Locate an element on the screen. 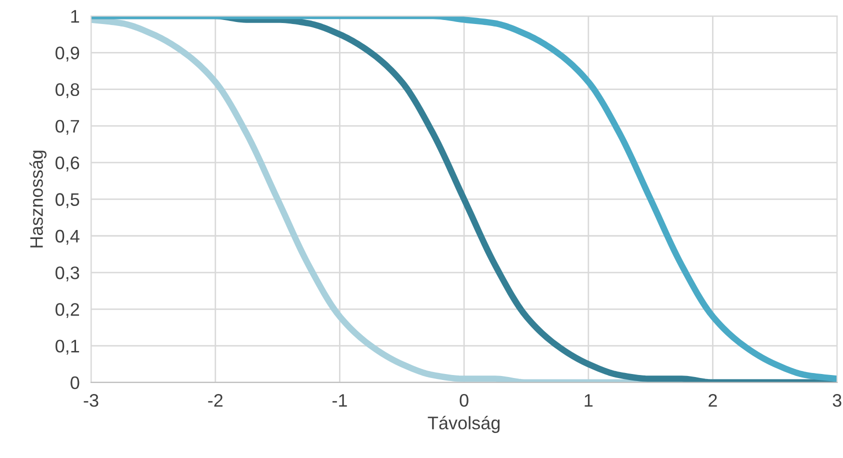 Image resolution: width=843 pixels, height=458 pixels. y-axis-title: Hasznosság is located at coordinates (37, 199).